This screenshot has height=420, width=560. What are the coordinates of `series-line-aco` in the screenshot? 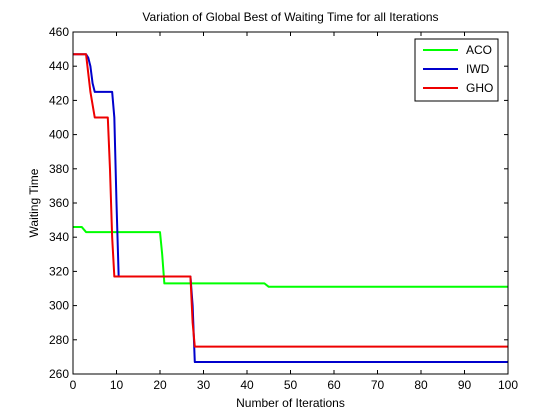 It's located at (290, 256).